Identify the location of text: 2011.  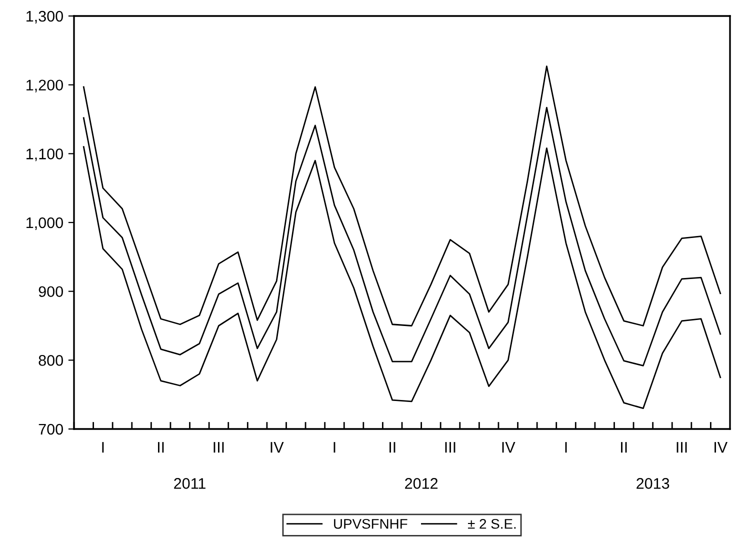
(190, 483).